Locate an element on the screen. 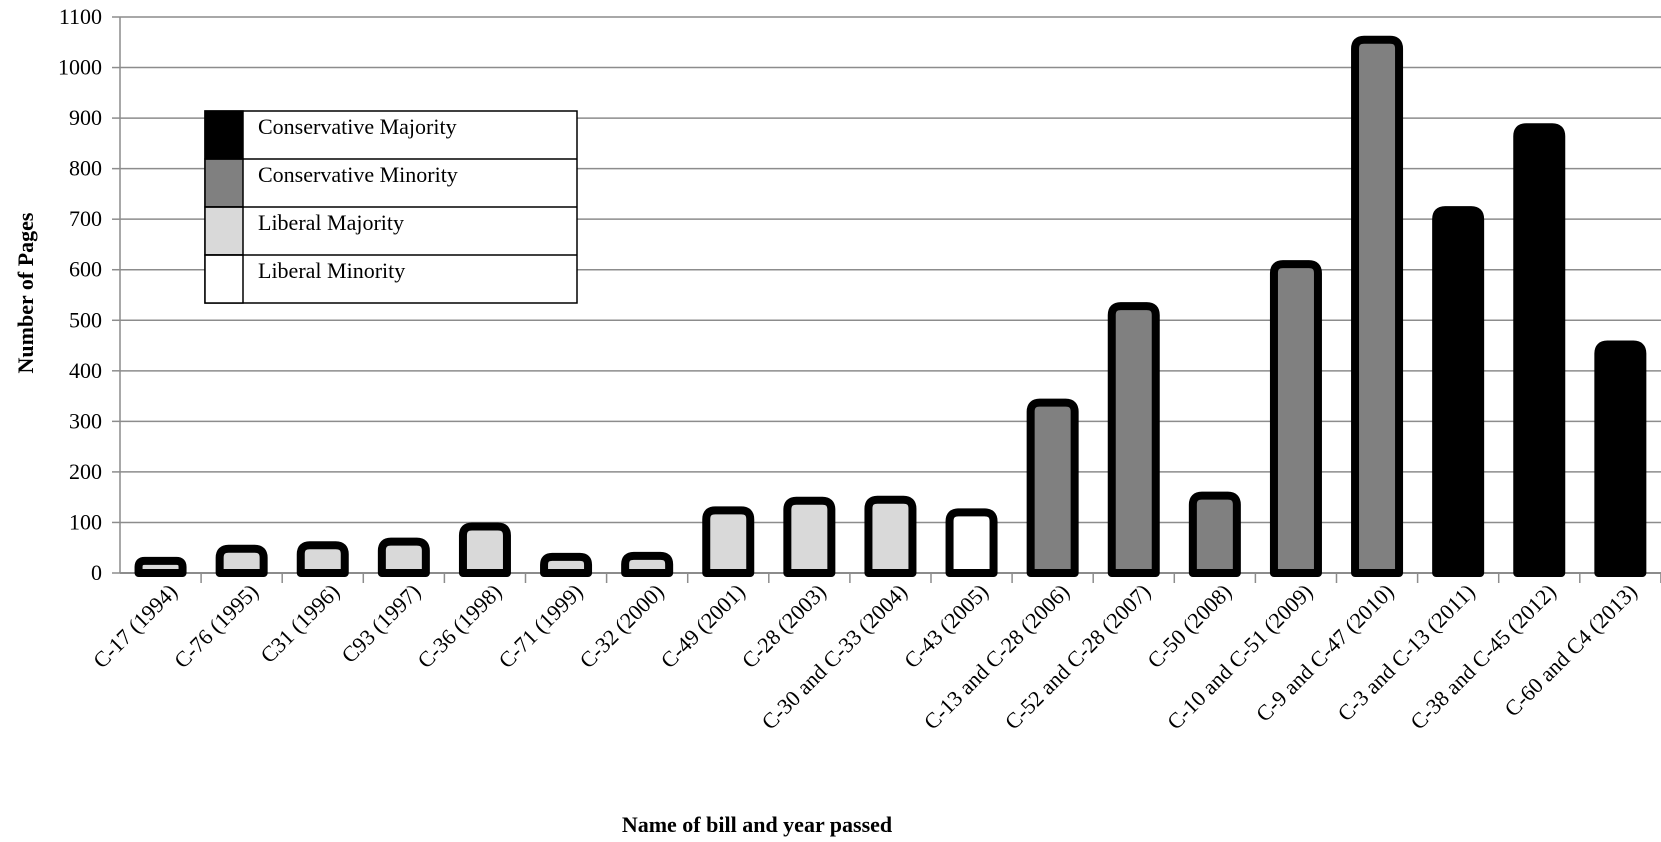  x-tick-label: C-49 (2001) is located at coordinates (703, 626).